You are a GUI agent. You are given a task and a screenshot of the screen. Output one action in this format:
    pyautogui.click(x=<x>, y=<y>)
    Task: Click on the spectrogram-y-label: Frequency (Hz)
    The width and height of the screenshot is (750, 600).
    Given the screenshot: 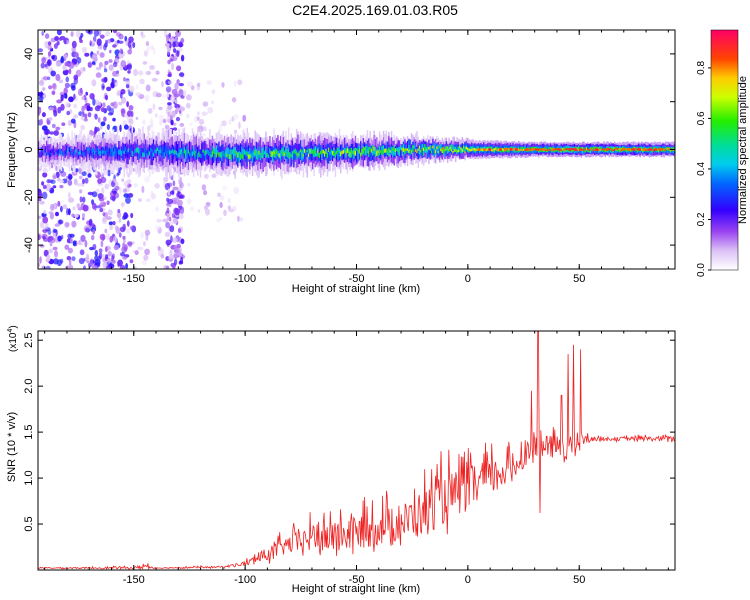 What is the action you would take?
    pyautogui.click(x=12, y=150)
    